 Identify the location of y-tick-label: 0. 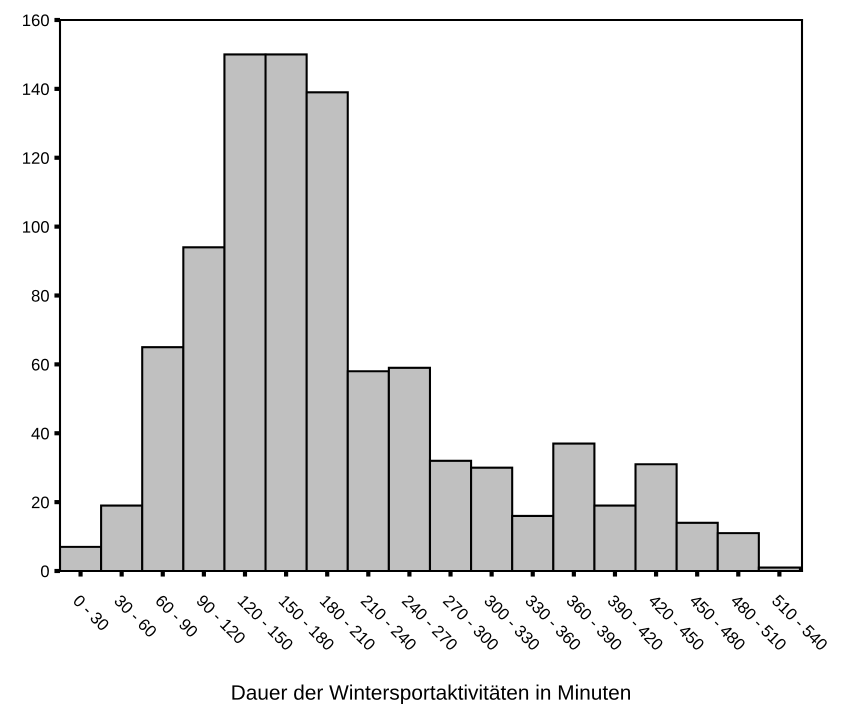
(44, 571).